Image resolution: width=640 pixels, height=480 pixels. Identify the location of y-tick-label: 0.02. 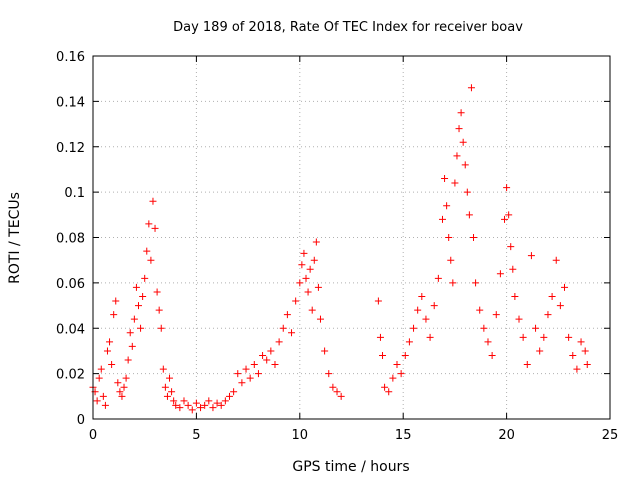
(70, 375).